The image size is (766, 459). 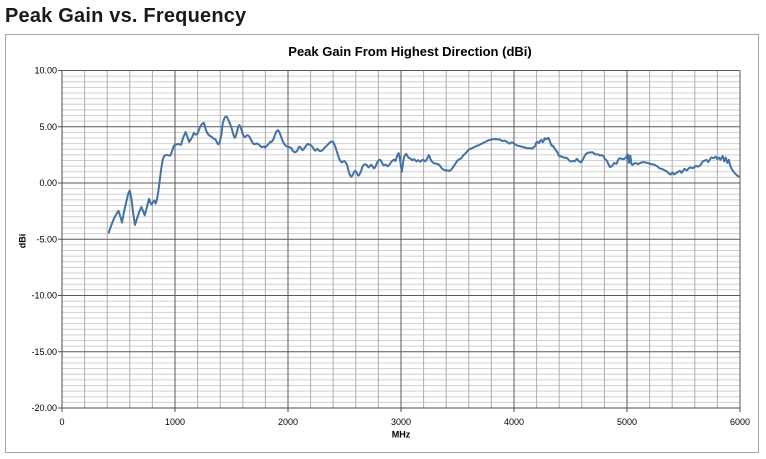 I want to click on svg-text: 3000, so click(x=401, y=422).